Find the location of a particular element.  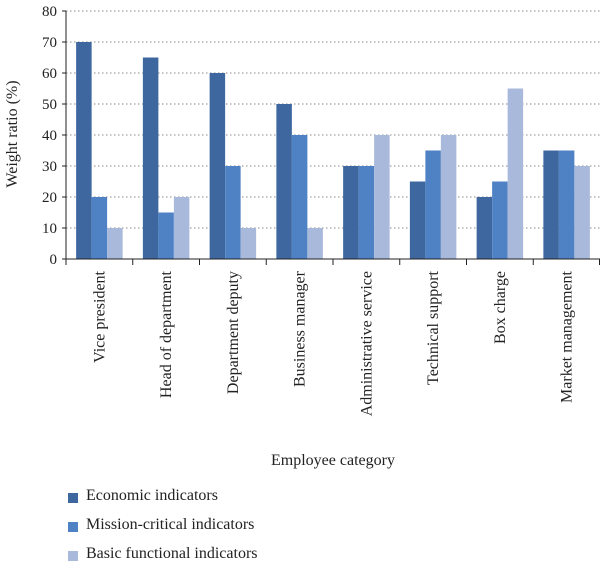

y-axis-label: Weight ratio (%) is located at coordinates (12, 133).